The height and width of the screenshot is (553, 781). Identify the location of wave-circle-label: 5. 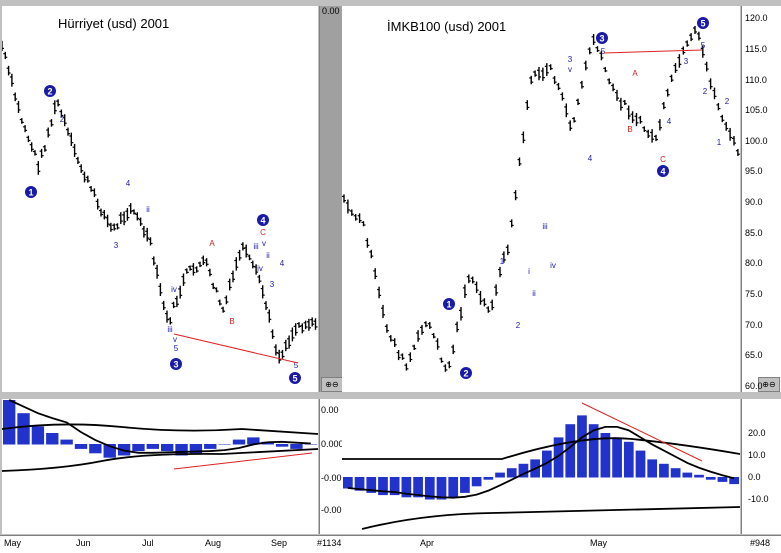
(294, 379).